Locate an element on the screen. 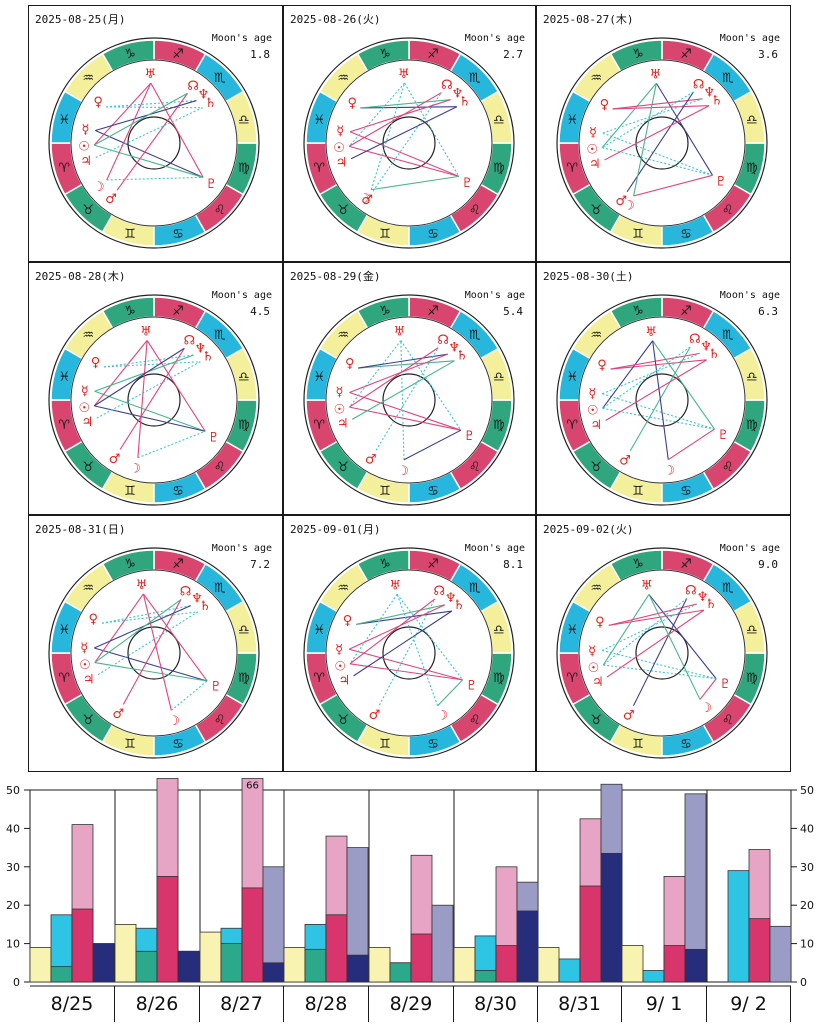  moon-age-value: 6.3 is located at coordinates (768, 311).